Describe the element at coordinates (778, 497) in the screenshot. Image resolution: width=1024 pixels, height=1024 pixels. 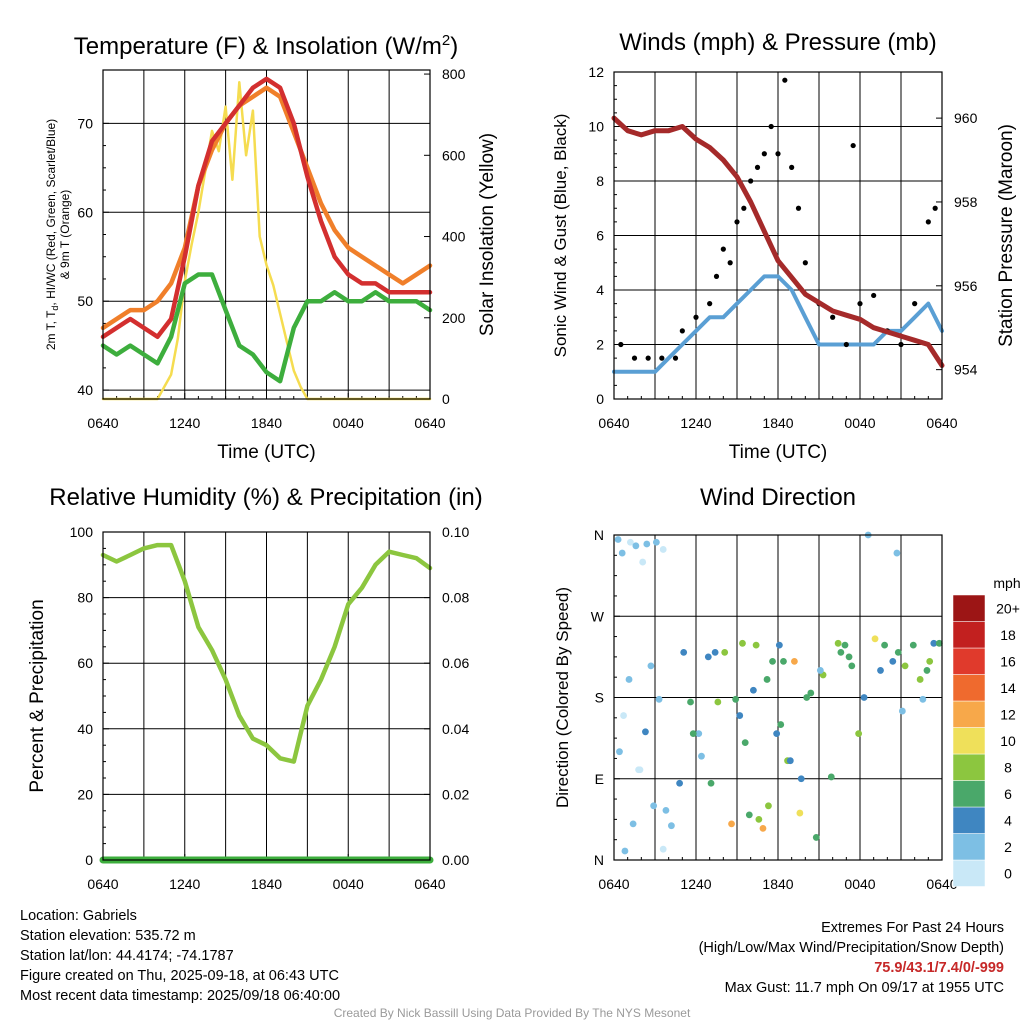
I see `chart-title: Wind Direction` at that location.